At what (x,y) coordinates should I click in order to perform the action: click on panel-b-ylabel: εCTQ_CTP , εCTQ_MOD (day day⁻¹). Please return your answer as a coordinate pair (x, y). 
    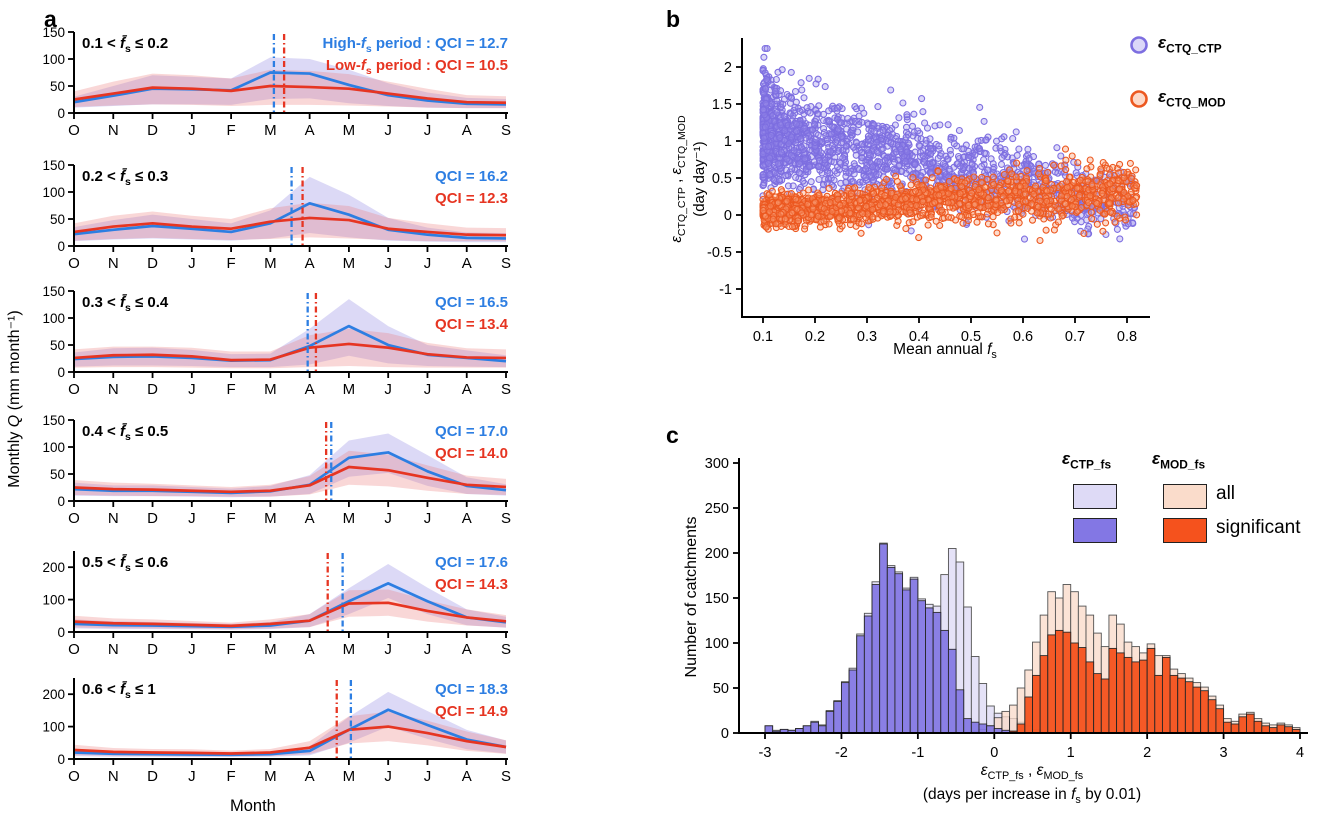
    Looking at the image, I should click on (687, 179).